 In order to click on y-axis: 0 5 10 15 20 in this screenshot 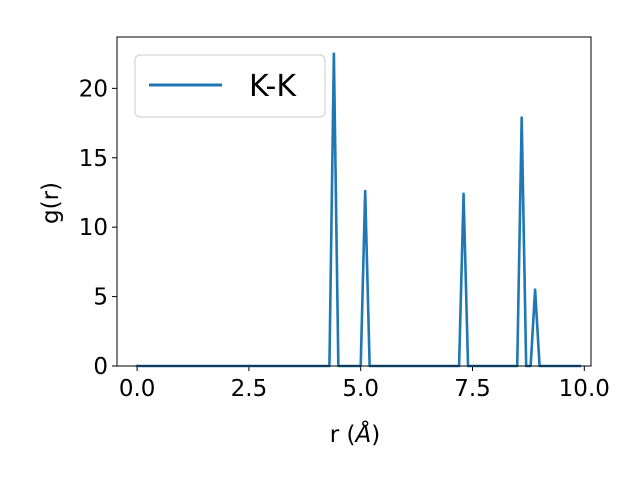, I will do `click(98, 228)`.